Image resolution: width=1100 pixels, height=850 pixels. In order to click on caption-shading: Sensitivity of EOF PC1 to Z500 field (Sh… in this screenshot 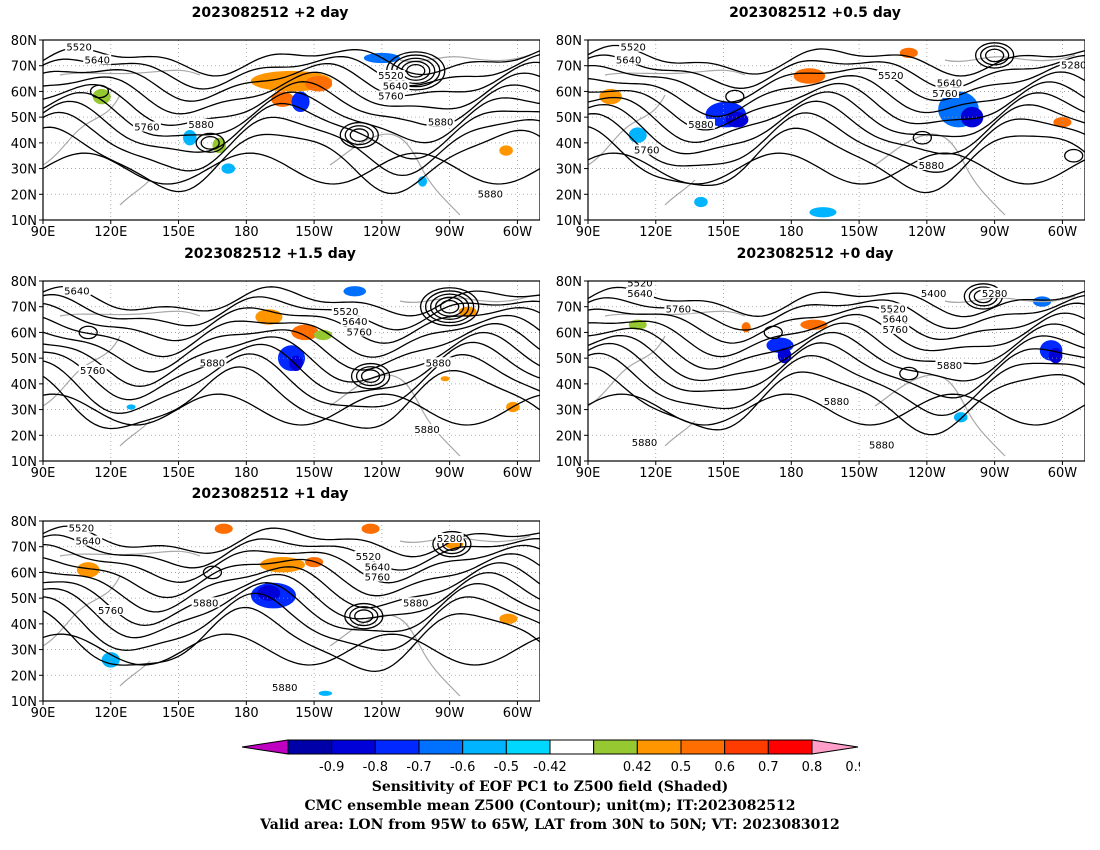, I will do `click(550, 787)`.